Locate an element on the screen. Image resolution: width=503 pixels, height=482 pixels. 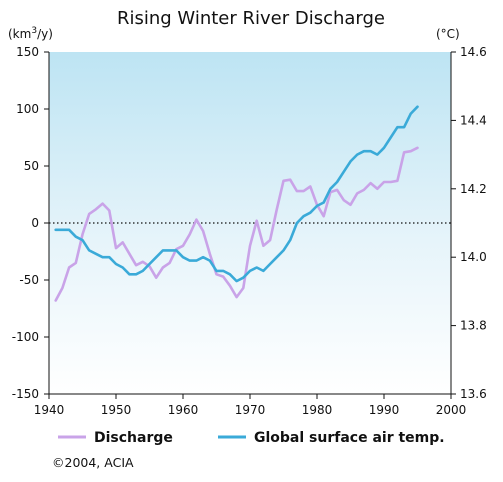
right-tick-label: 14.6 is located at coordinates (473, 52).